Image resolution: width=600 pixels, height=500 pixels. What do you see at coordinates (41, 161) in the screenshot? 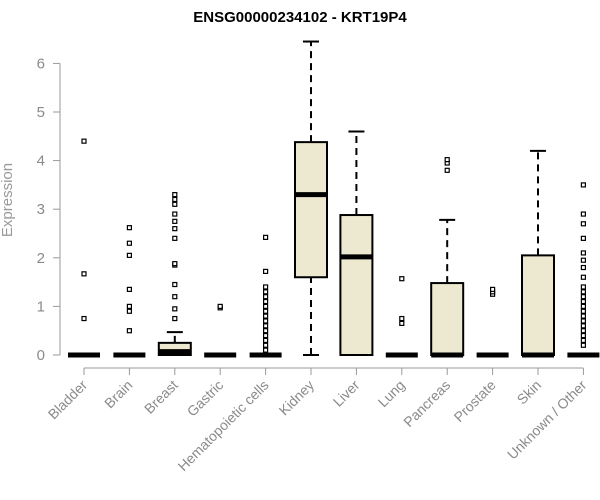
I see `y-tick-label: 4` at bounding box center [41, 161].